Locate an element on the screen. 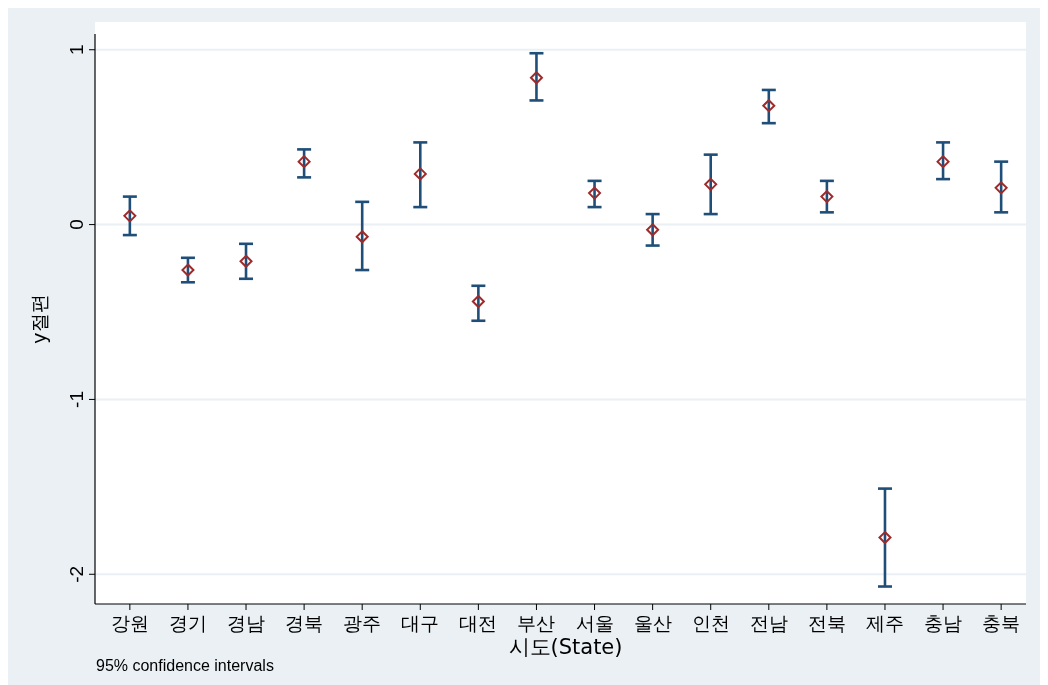 This screenshot has width=1048, height=685. x-tick-label: 부산 is located at coordinates (536, 623).